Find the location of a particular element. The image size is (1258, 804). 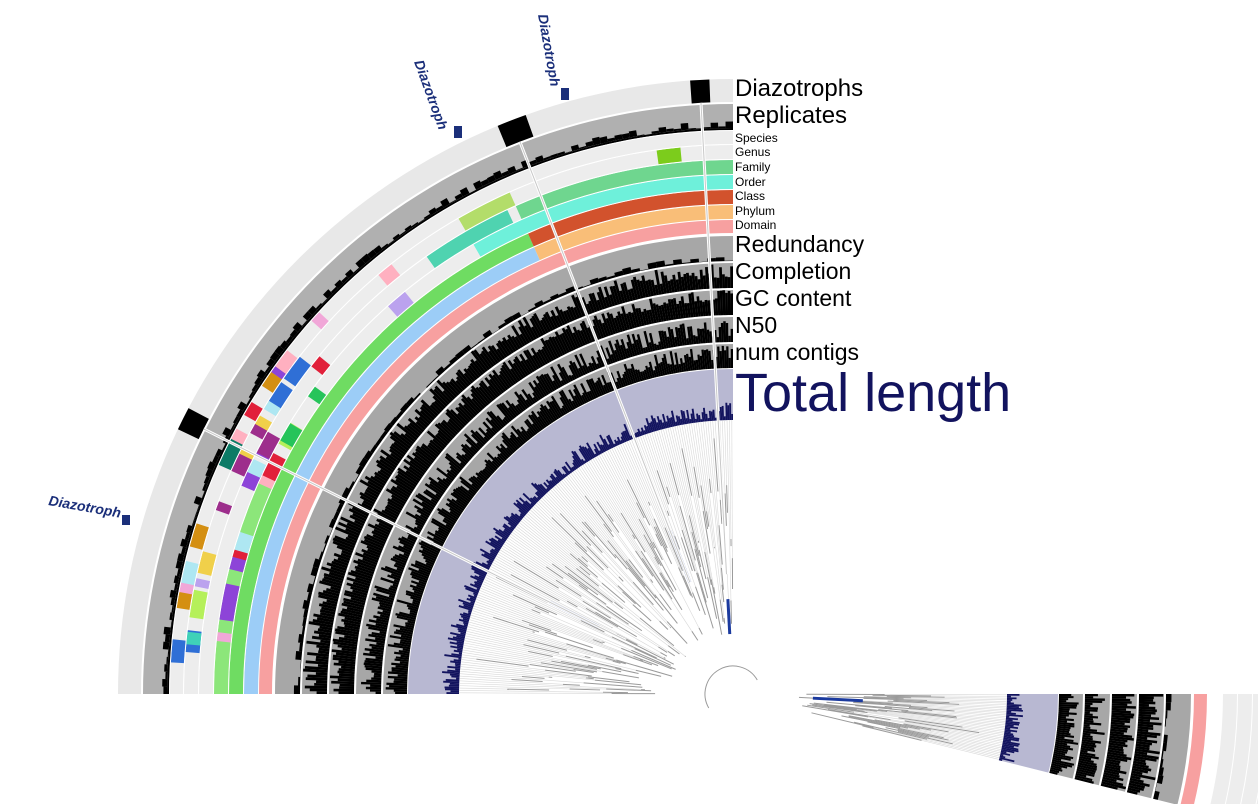

callout-diazotroph: Diazotroph is located at coordinates (549, 50).